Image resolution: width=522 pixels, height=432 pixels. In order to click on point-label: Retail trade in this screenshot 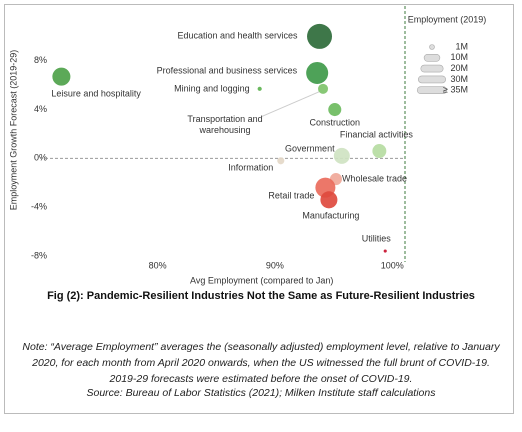, I will do `click(291, 195)`.